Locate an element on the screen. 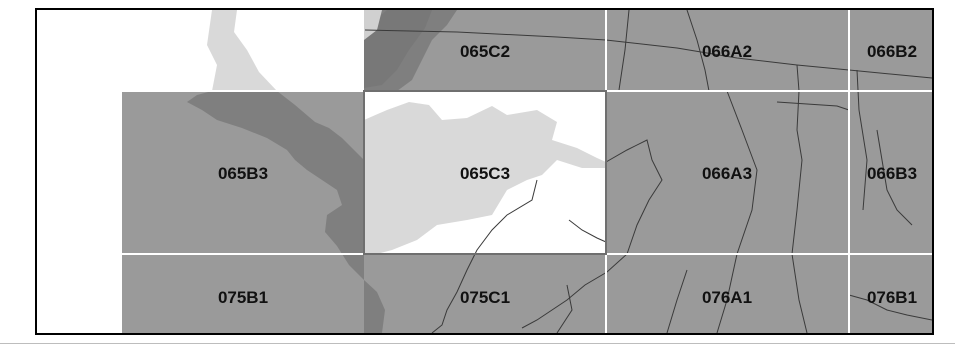  tile-066A2-fill is located at coordinates (727, 50).